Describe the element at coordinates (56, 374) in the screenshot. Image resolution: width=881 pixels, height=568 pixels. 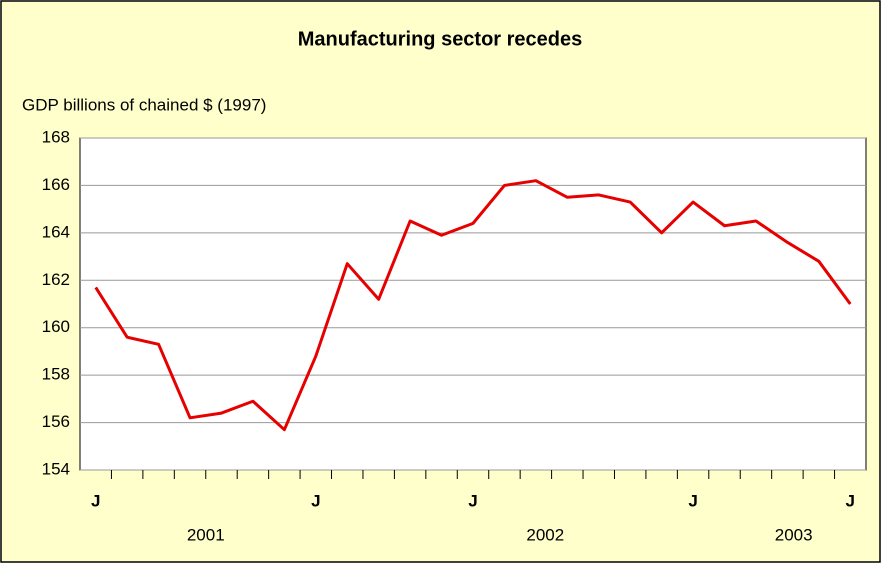
I see `y-tick-label: 158` at that location.